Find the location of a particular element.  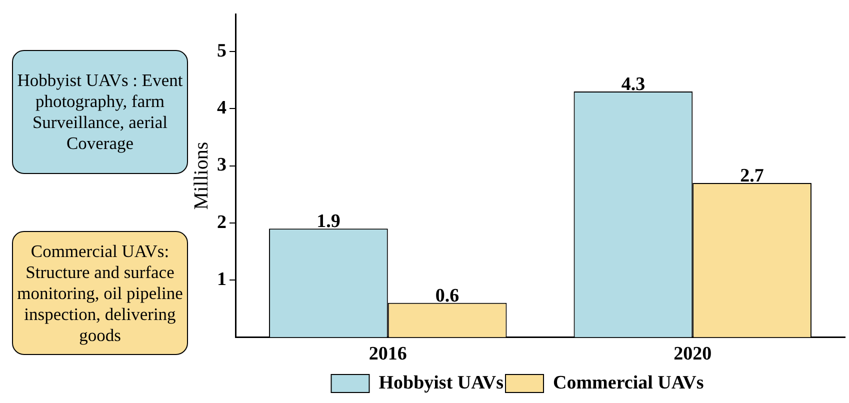

legend-label: Commercial UAVs is located at coordinates (628, 383).